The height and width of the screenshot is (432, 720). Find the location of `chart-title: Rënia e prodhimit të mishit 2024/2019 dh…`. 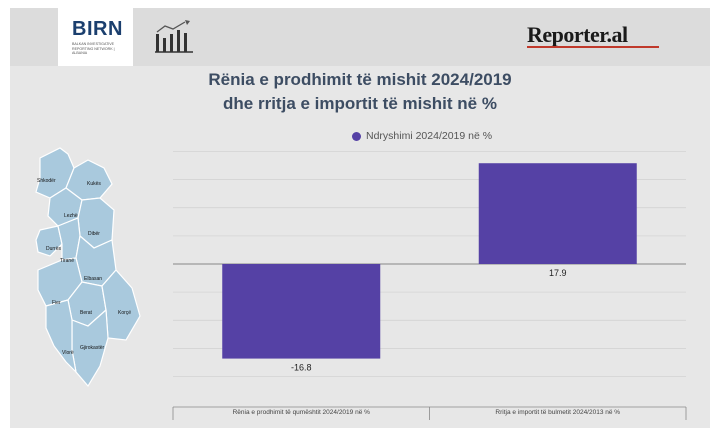

chart-title: Rënia e prodhimit të mishit 2024/2019 dh… is located at coordinates (360, 92).